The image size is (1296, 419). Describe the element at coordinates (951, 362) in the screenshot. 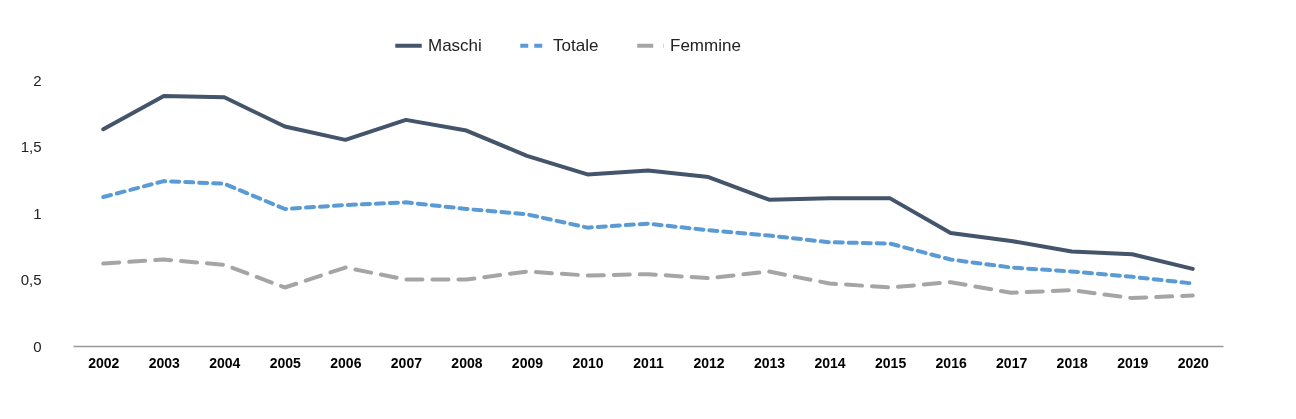

I see `x-tick-label: 2016` at that location.